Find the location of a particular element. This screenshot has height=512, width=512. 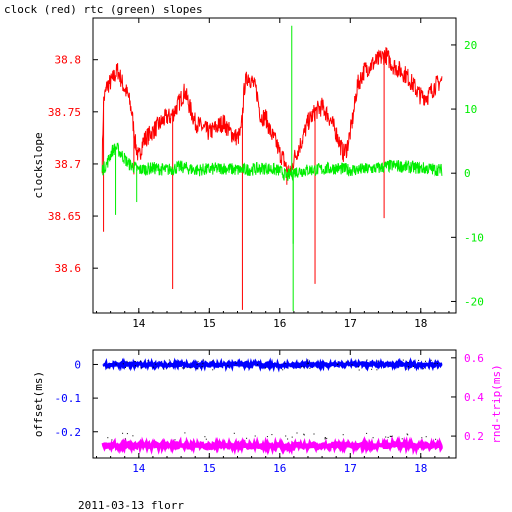

x-tick-label: 17 is located at coordinates (350, 468).